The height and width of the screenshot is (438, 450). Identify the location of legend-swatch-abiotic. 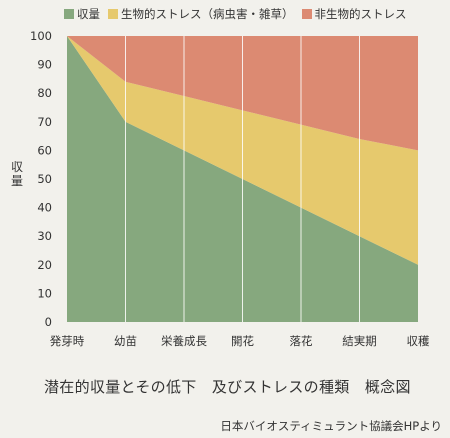
(306, 14).